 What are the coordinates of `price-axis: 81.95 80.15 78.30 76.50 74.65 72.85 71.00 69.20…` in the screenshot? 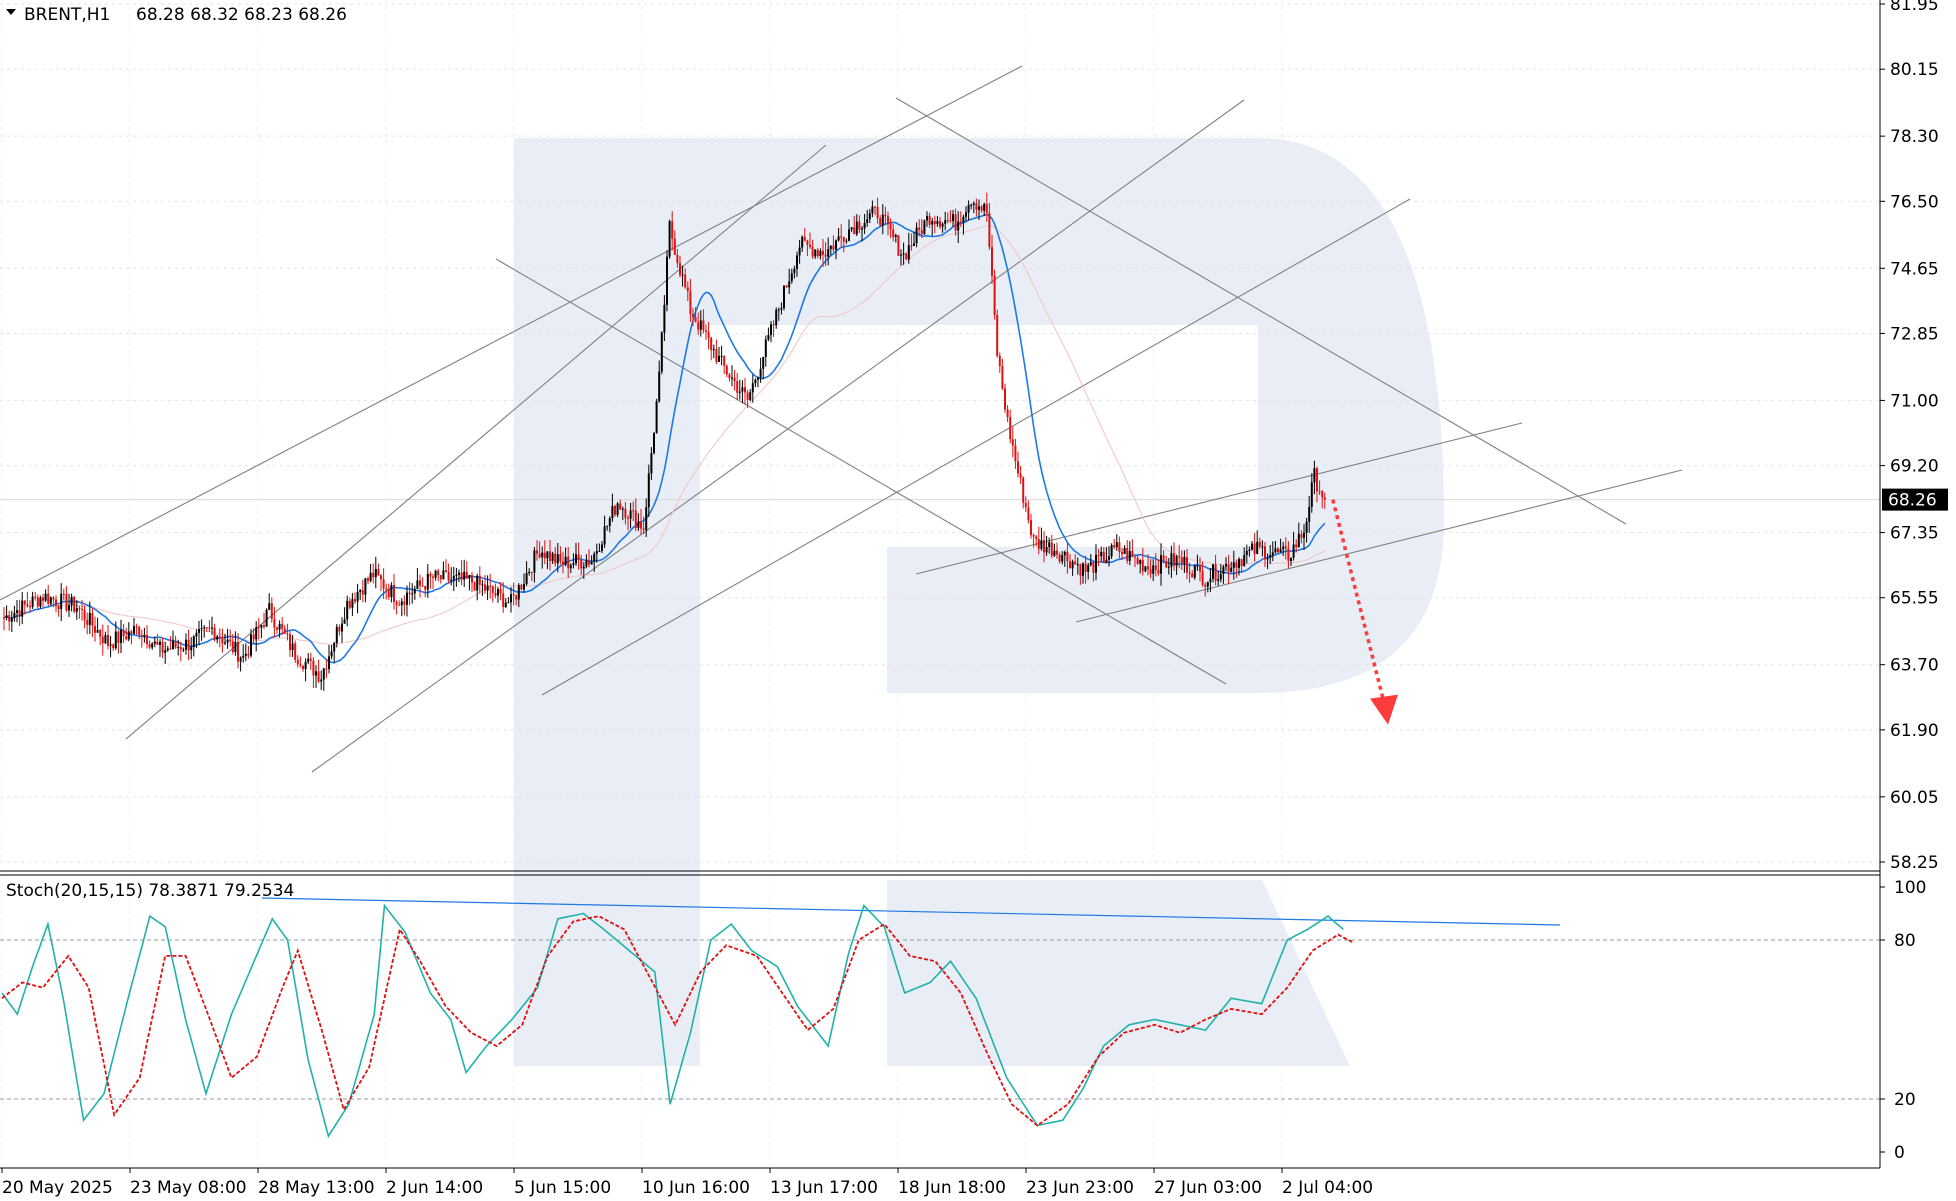 It's located at (1909, 436).